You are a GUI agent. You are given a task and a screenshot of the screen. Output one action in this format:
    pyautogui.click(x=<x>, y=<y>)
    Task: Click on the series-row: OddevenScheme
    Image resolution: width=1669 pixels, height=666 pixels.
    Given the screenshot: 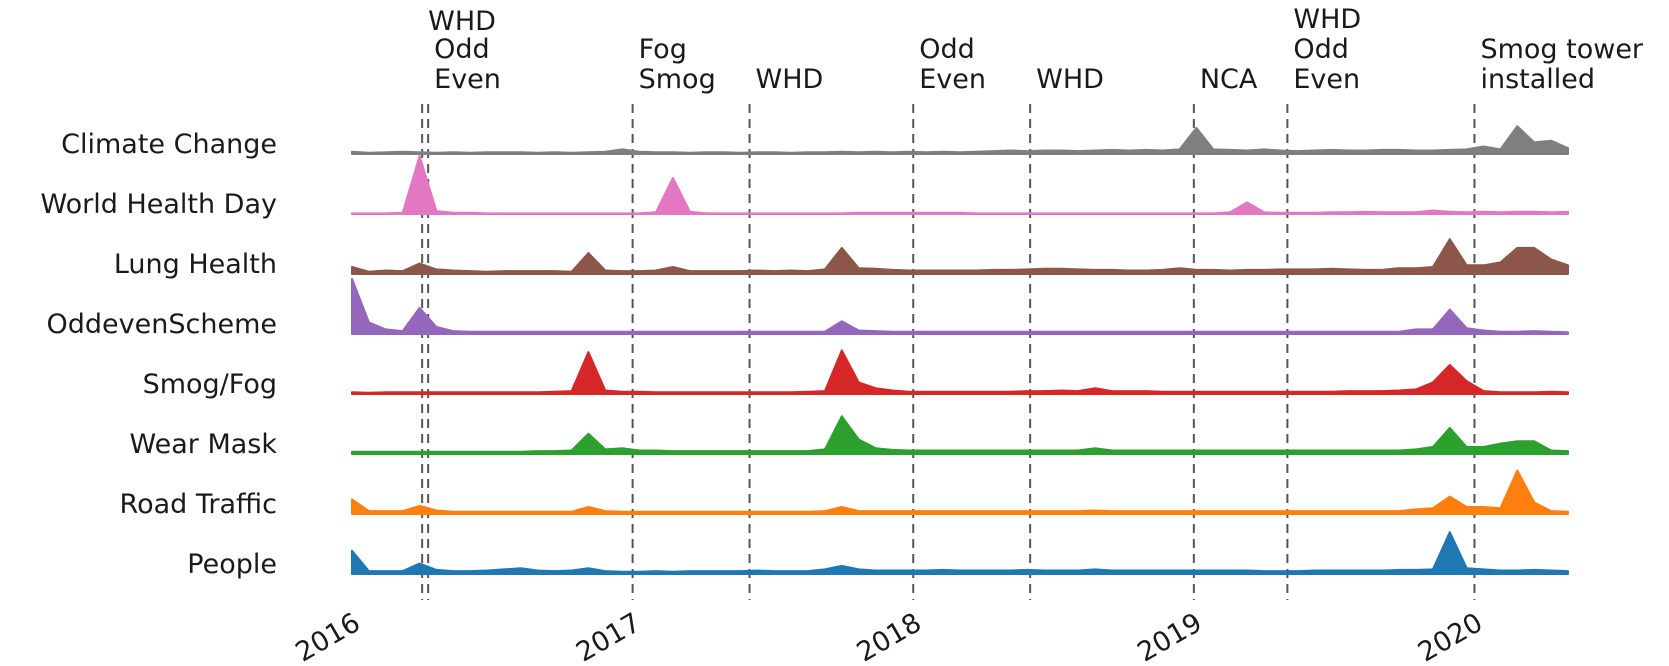 What is the action you would take?
    pyautogui.click(x=808, y=308)
    